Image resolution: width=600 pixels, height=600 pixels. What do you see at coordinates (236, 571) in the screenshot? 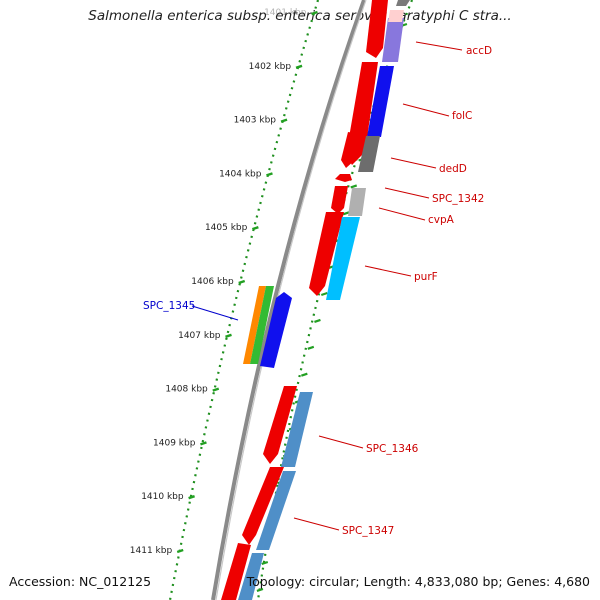
I see `gene-bottom-block` at bounding box center [236, 571].